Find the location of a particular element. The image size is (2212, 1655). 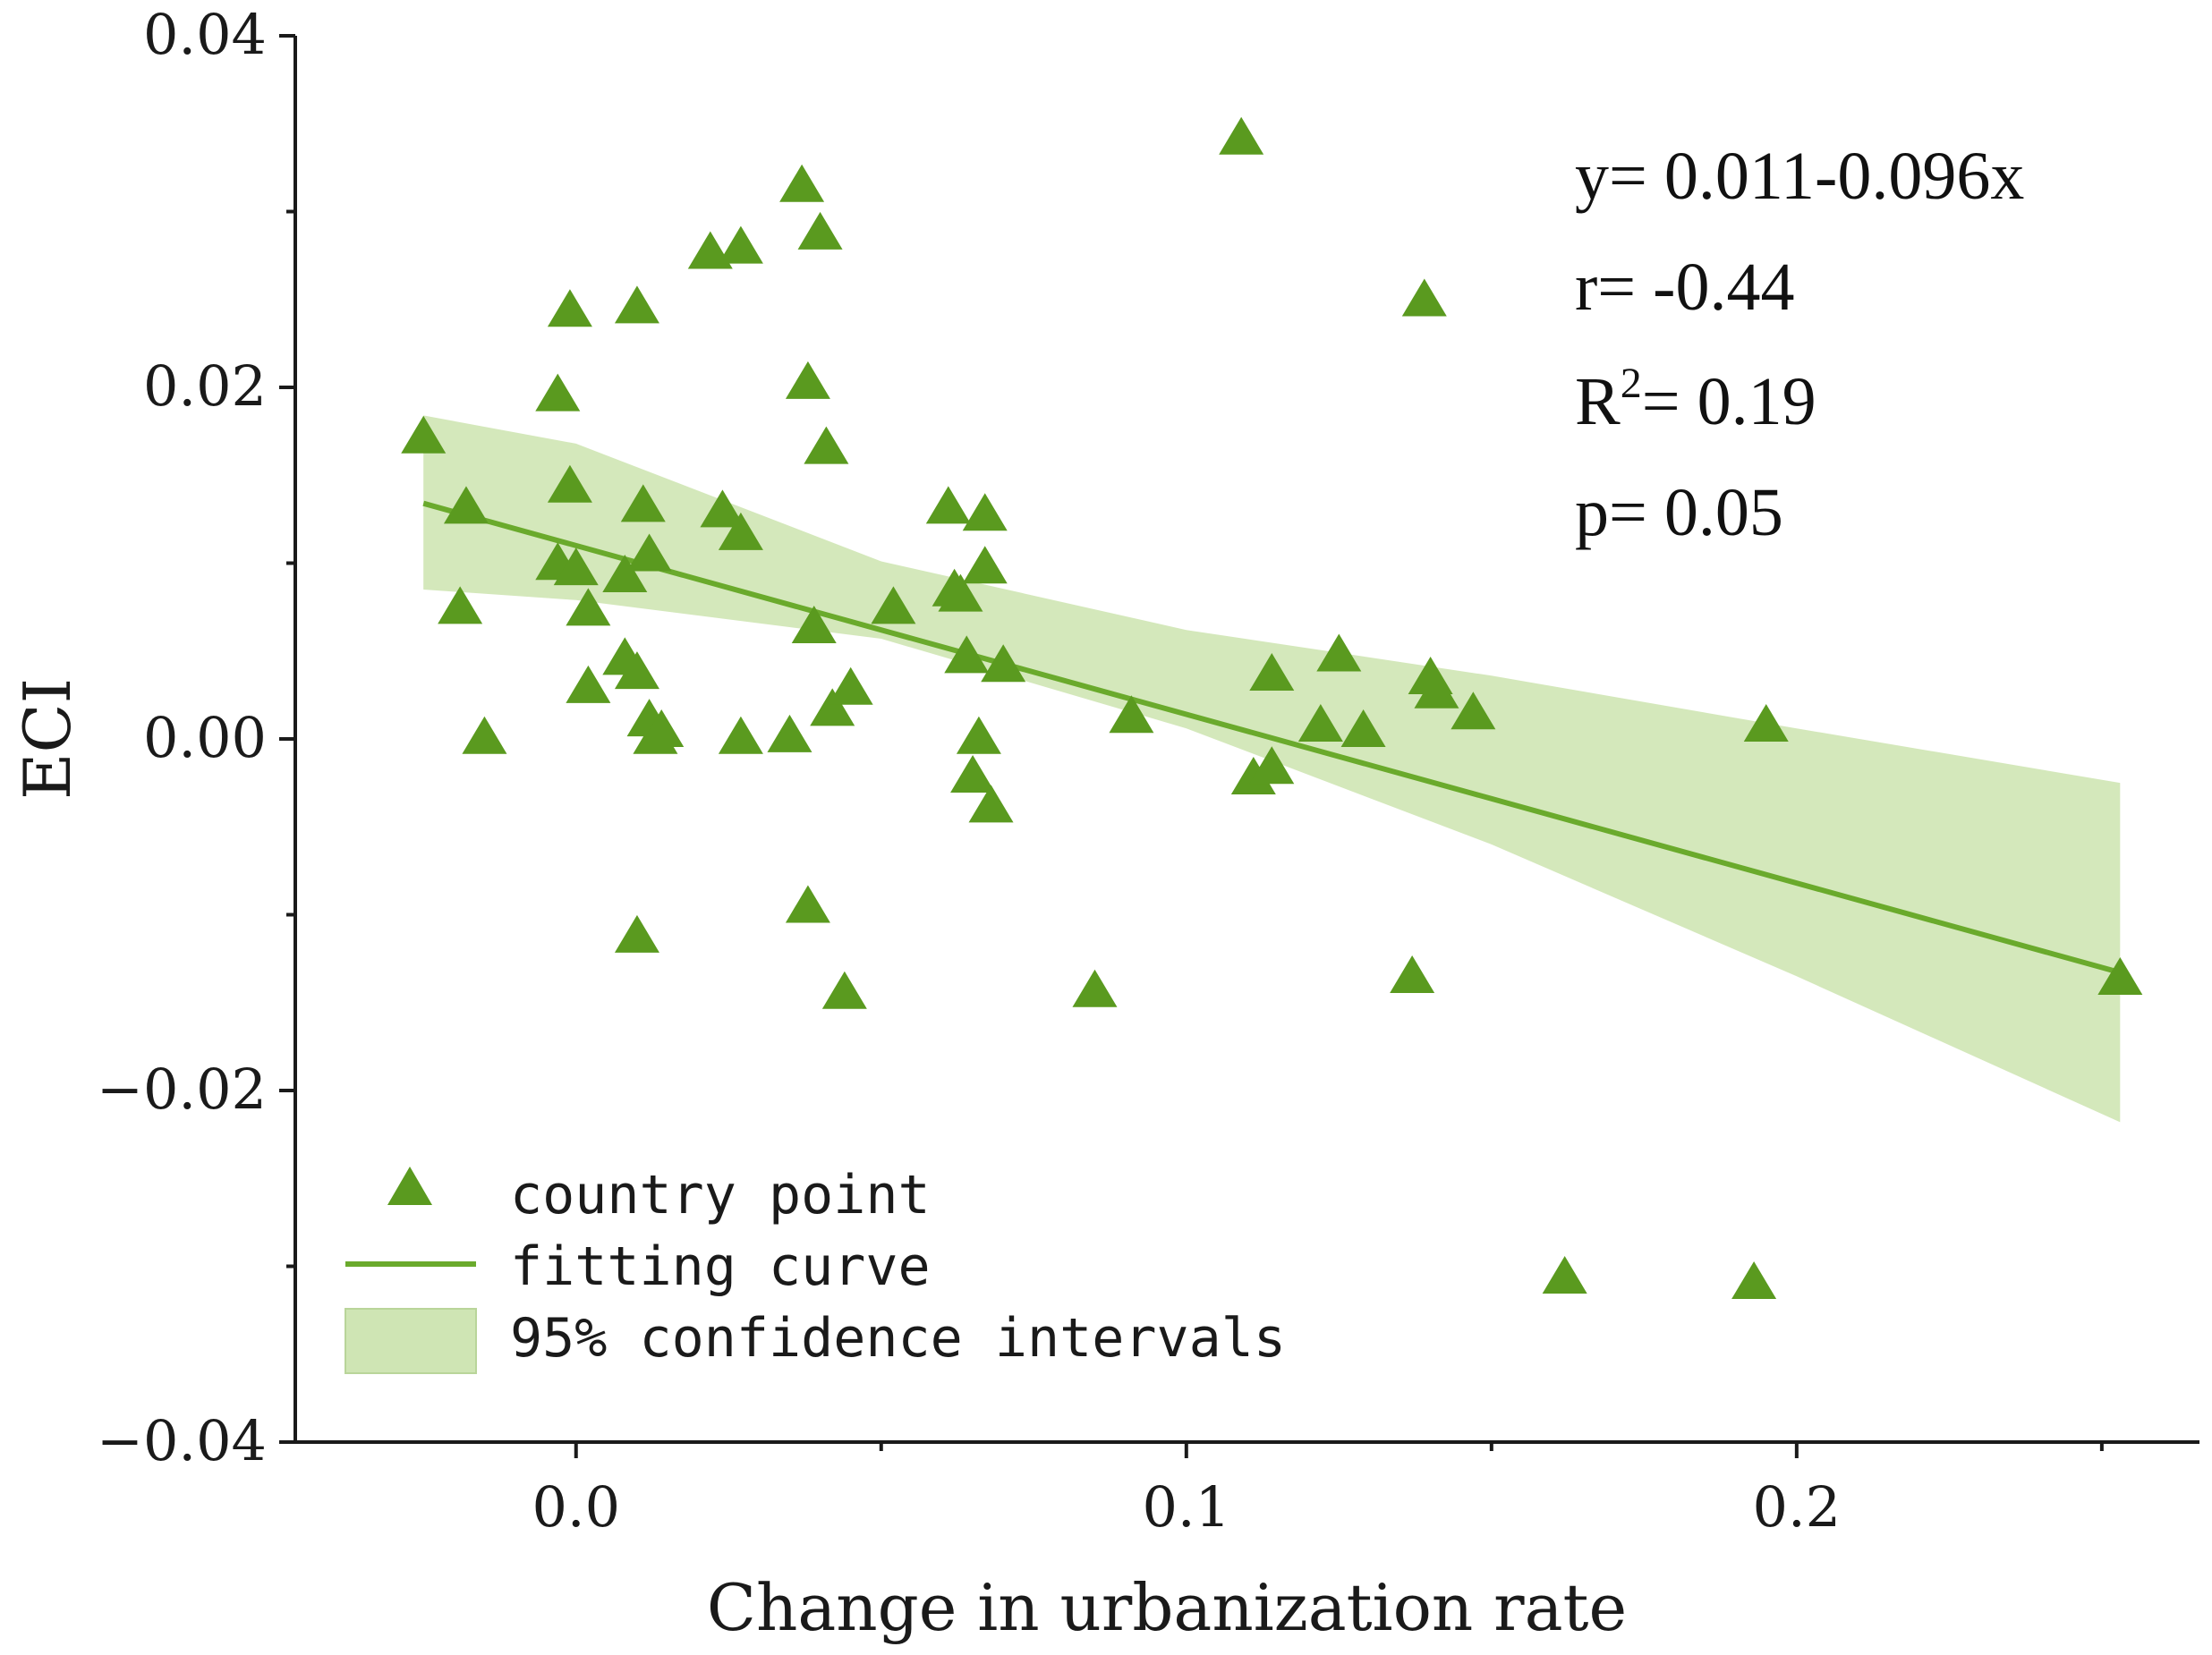

r-squared-label: R2= 0.19 is located at coordinates (1695, 399).